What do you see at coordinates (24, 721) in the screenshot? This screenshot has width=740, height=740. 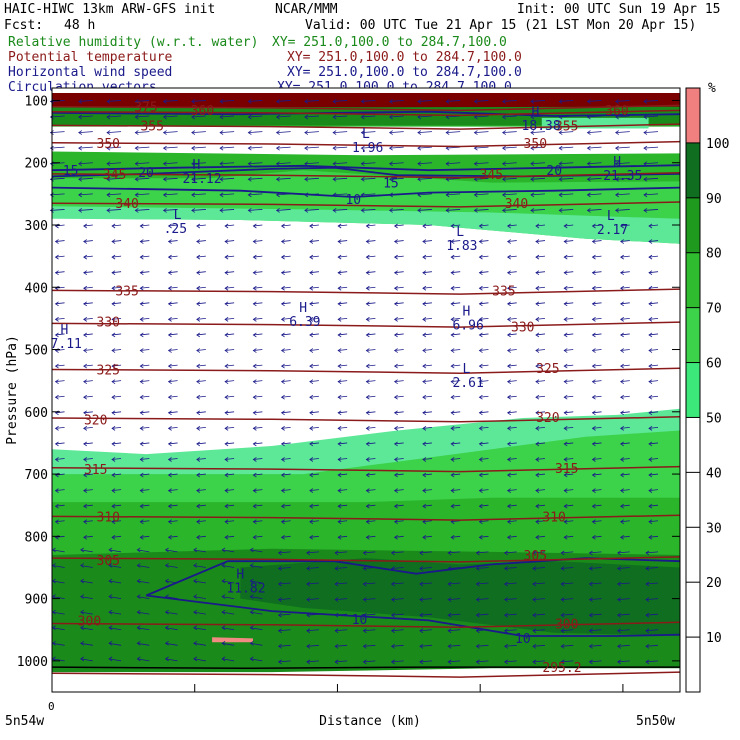 I see `x-left-label: 5n54w` at bounding box center [24, 721].